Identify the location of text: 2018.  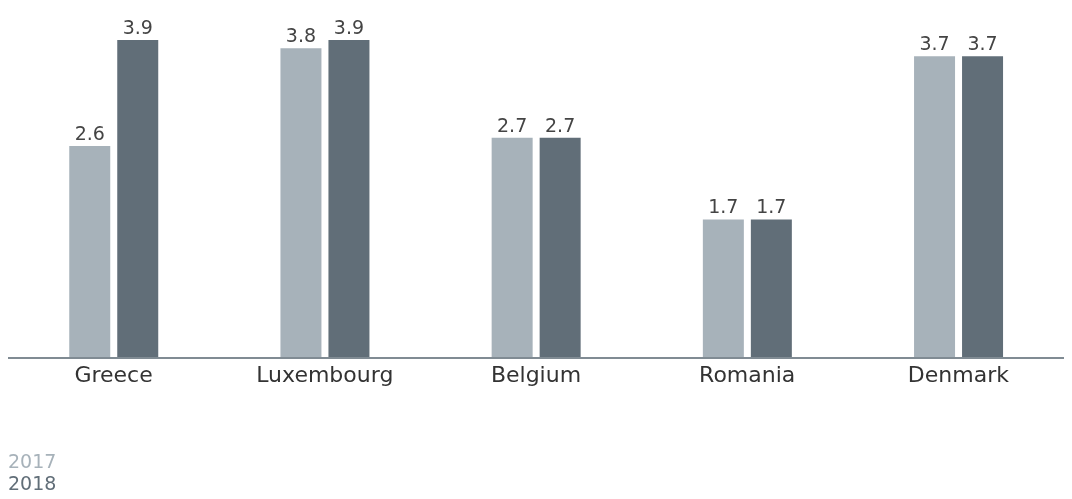
(33, 483).